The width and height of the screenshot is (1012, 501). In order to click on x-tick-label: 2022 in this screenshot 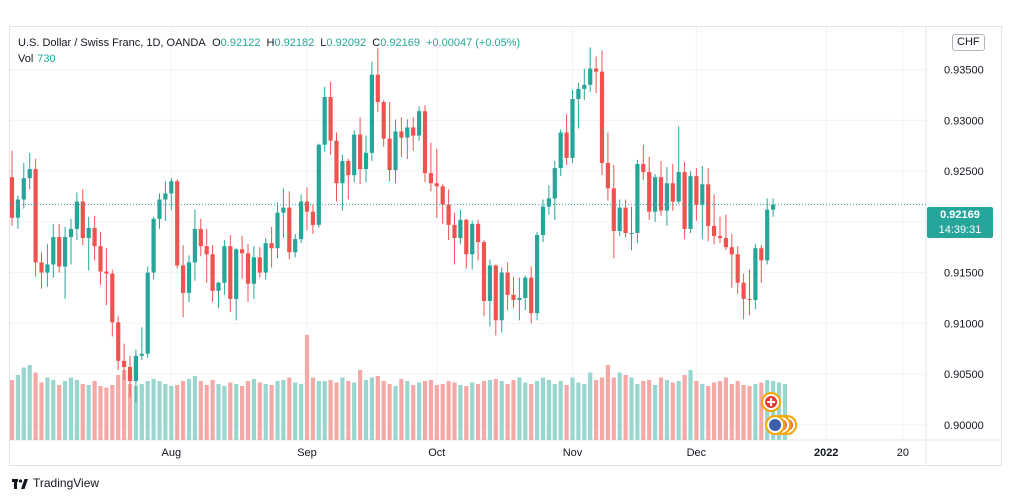, I will do `click(826, 453)`.